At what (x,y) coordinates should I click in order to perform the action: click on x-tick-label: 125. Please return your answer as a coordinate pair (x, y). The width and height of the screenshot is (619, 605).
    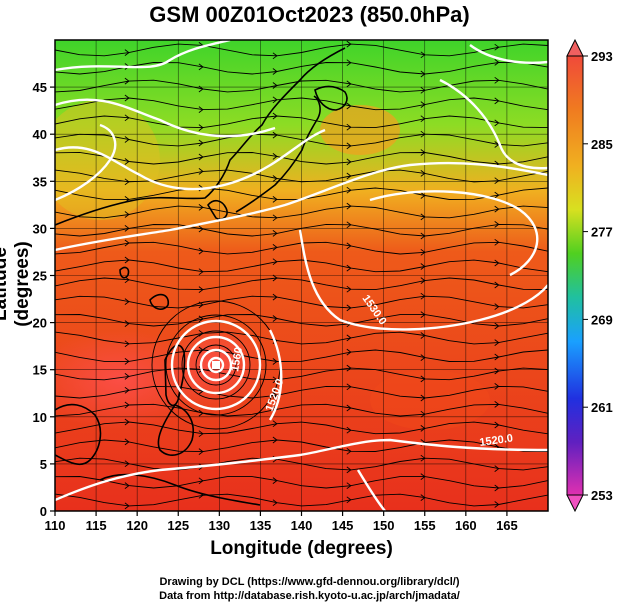
    Looking at the image, I should click on (178, 525).